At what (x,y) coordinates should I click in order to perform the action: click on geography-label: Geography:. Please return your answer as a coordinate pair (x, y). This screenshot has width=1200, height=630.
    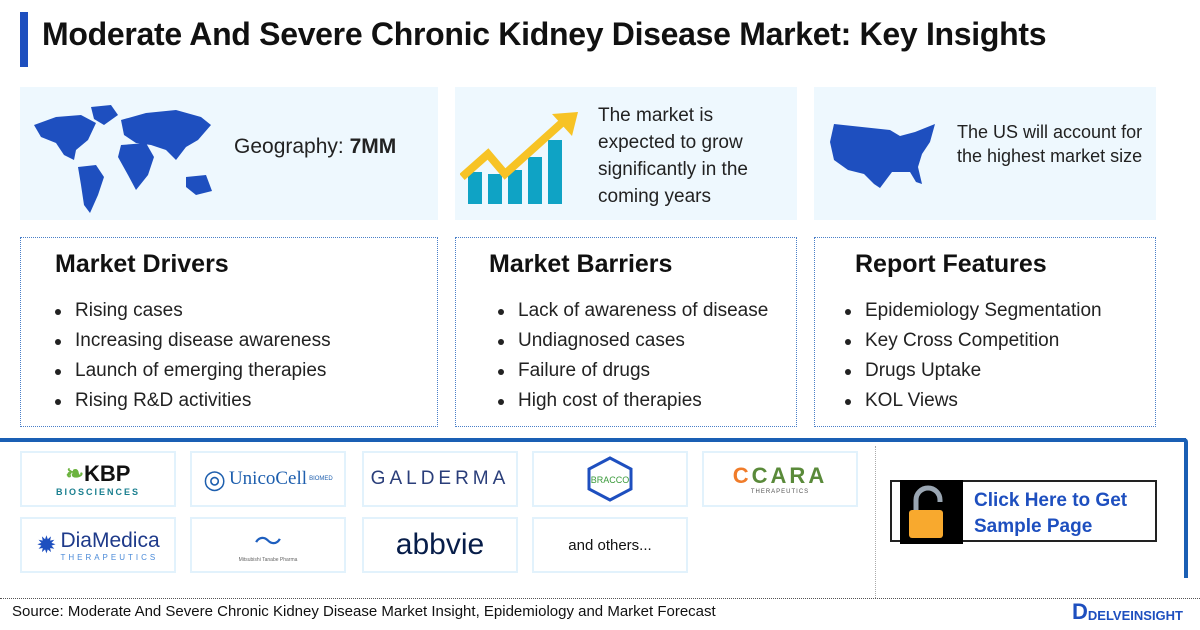
    Looking at the image, I should click on (292, 146).